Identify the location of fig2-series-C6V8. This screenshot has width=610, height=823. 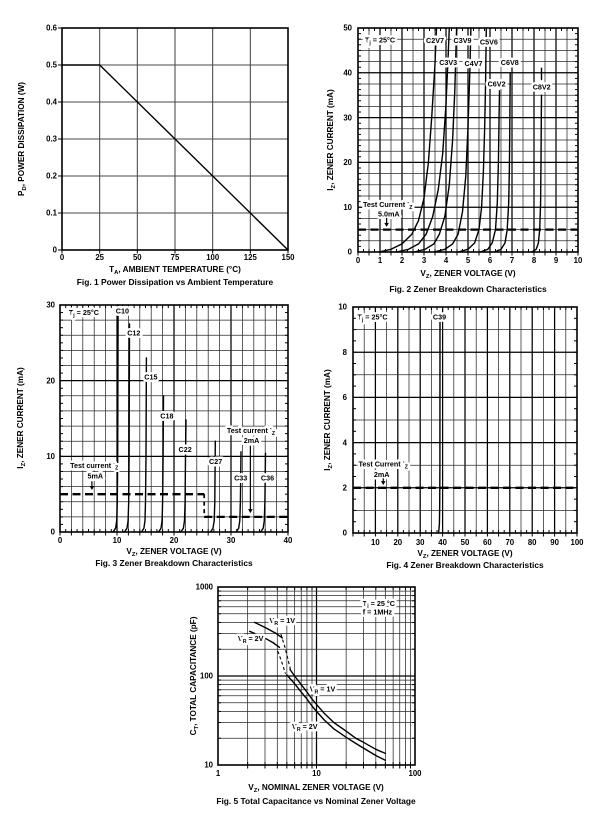
(502, 162).